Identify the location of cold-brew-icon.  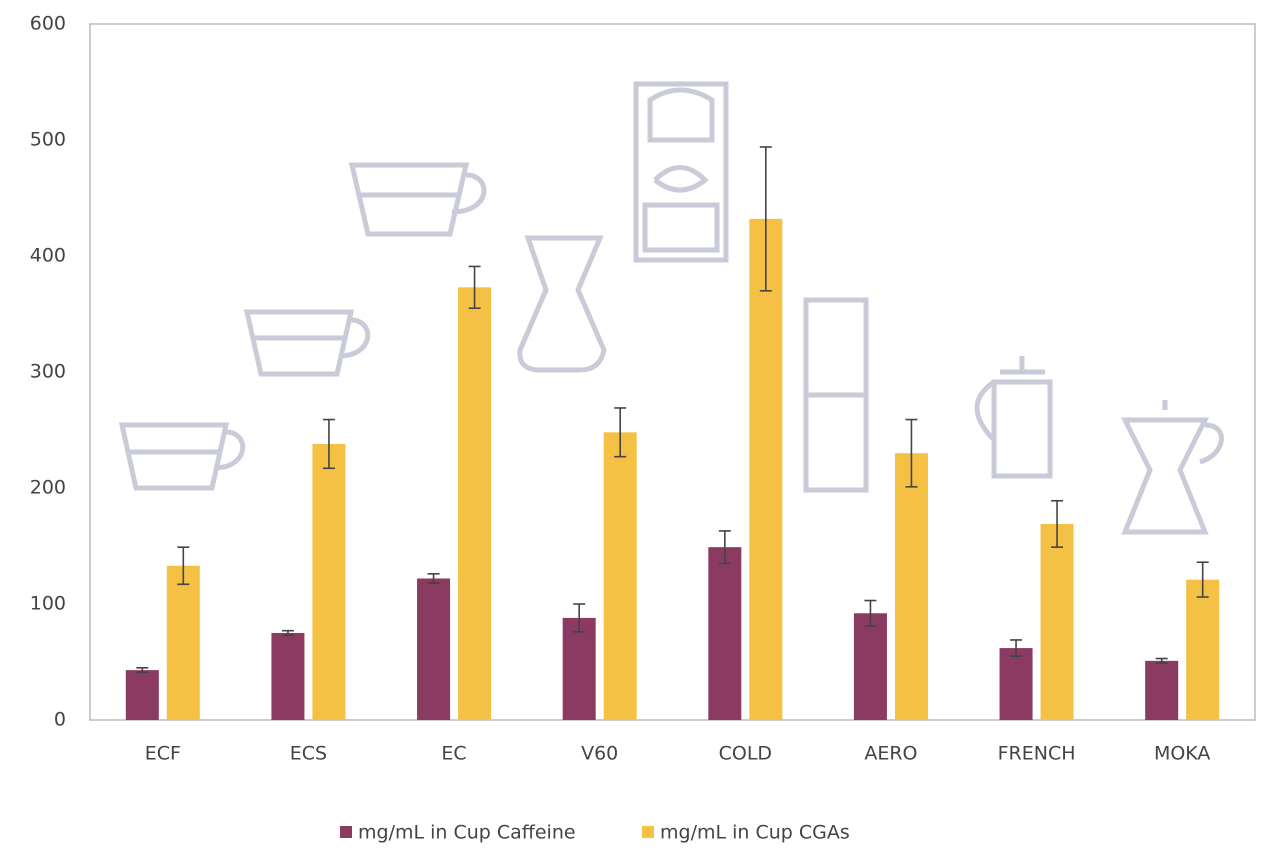
(681, 172).